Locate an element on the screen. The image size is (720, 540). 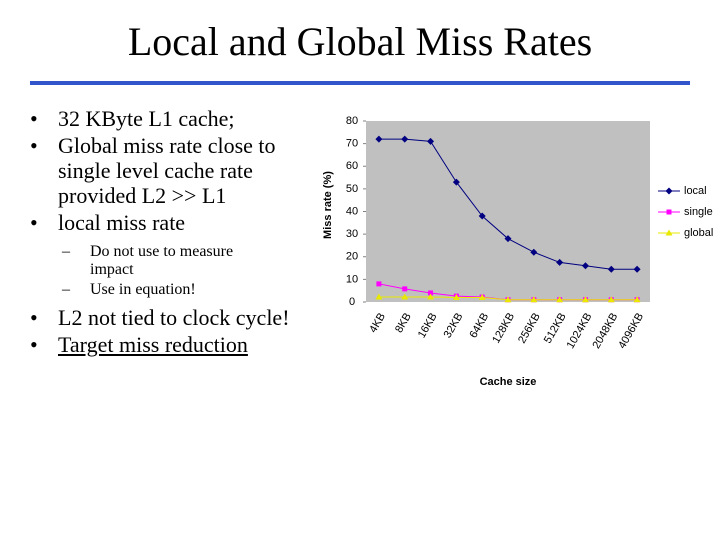
x-tick-label: 16KB is located at coordinates (428, 325).